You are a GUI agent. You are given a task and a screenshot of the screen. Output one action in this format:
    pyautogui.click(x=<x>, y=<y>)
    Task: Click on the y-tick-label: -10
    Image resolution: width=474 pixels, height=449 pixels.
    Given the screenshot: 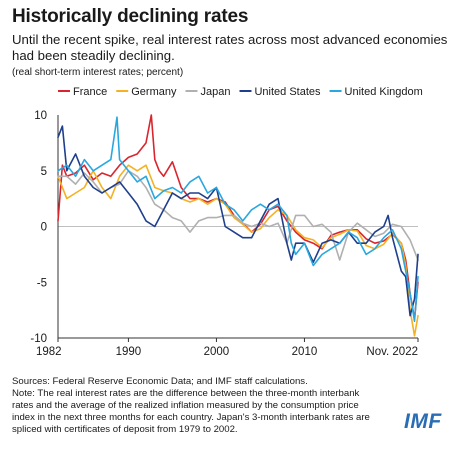 What is the action you would take?
    pyautogui.click(x=38, y=339)
    